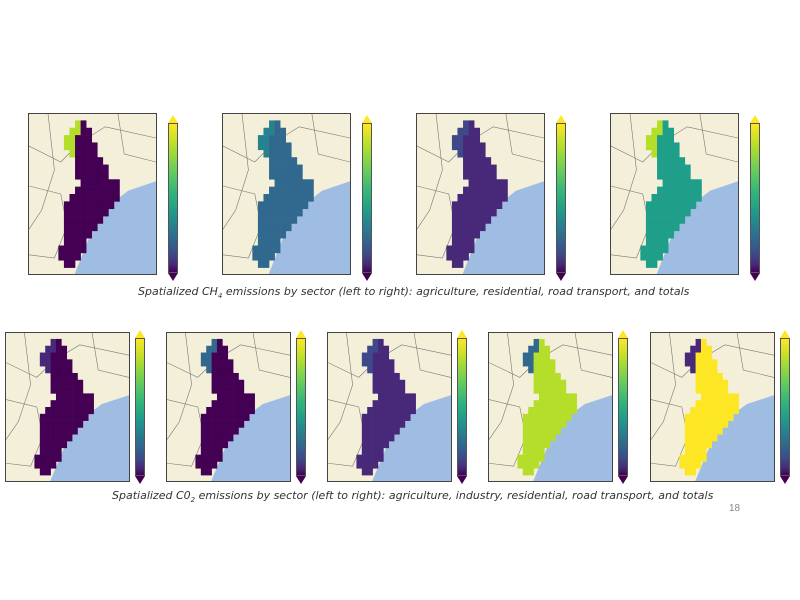 This screenshot has width=800, height=600. I want to click on ch4-totals-map, so click(674, 194).